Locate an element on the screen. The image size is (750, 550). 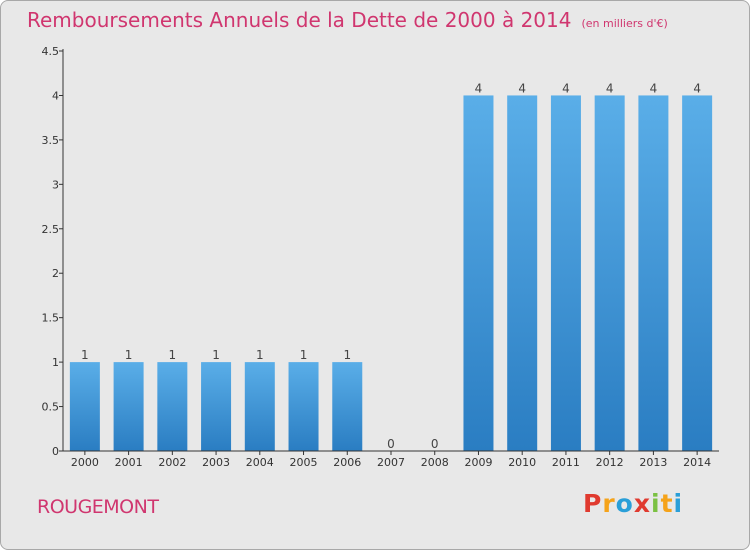
y-tick-label: 2 is located at coordinates (55, 273).